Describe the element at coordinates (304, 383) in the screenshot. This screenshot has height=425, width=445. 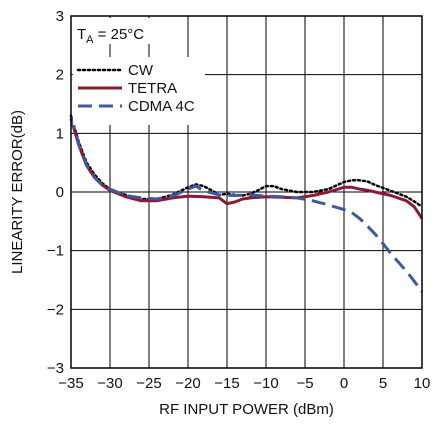
I see `x-tick-label: −5` at that location.